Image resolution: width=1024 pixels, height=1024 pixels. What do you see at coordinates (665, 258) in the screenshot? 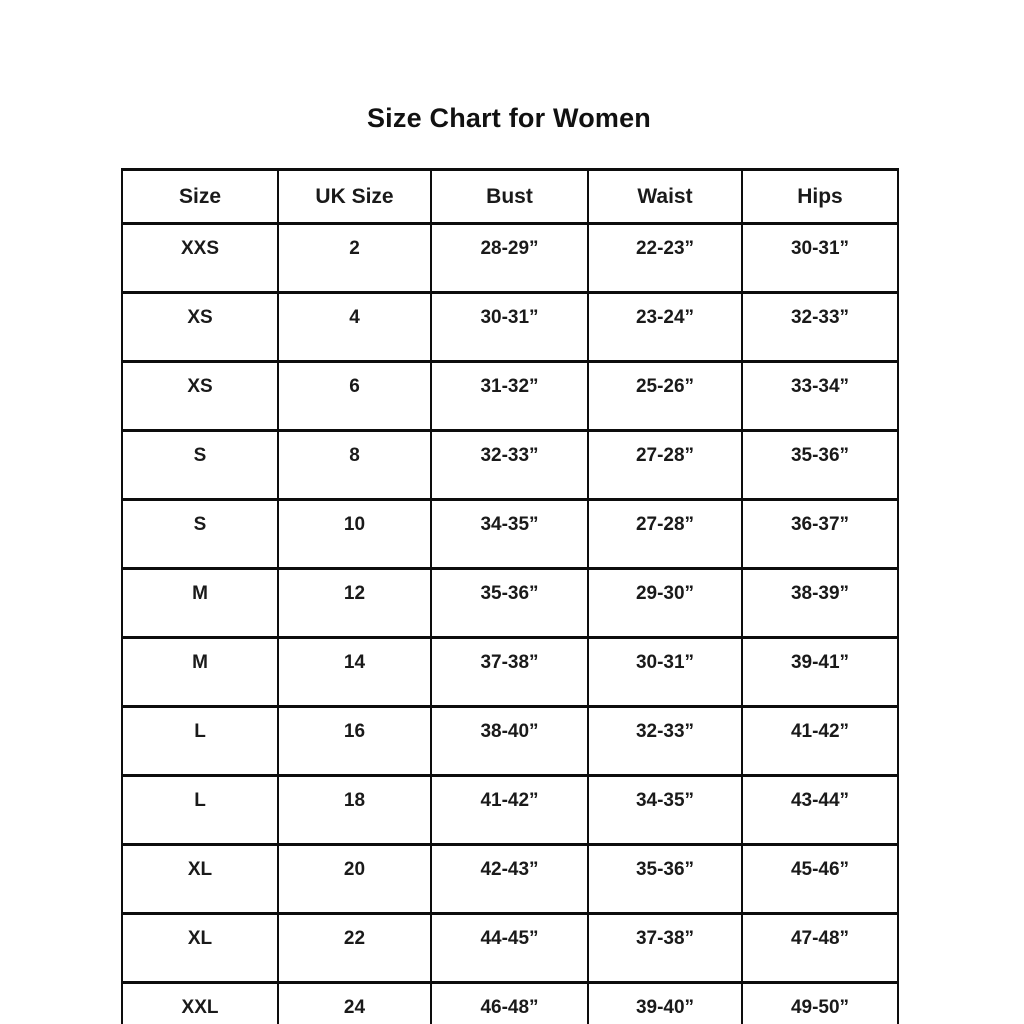
I see `cell-waist: 22-23”` at bounding box center [665, 258].